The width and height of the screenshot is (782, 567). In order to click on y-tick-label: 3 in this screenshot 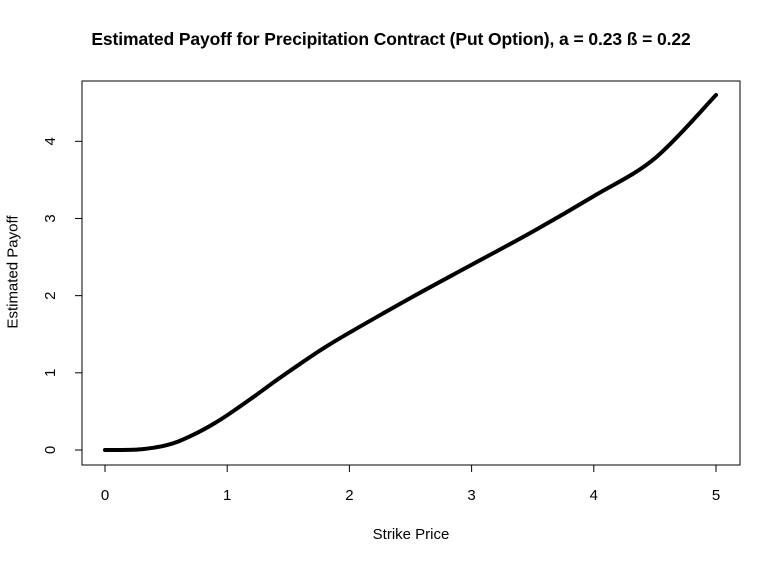, I will do `click(50, 218)`.